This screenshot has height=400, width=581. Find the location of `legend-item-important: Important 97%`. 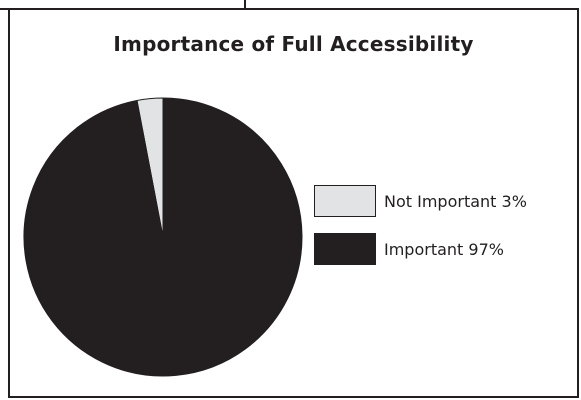

legend-item-important: Important 97% is located at coordinates (420, 249).